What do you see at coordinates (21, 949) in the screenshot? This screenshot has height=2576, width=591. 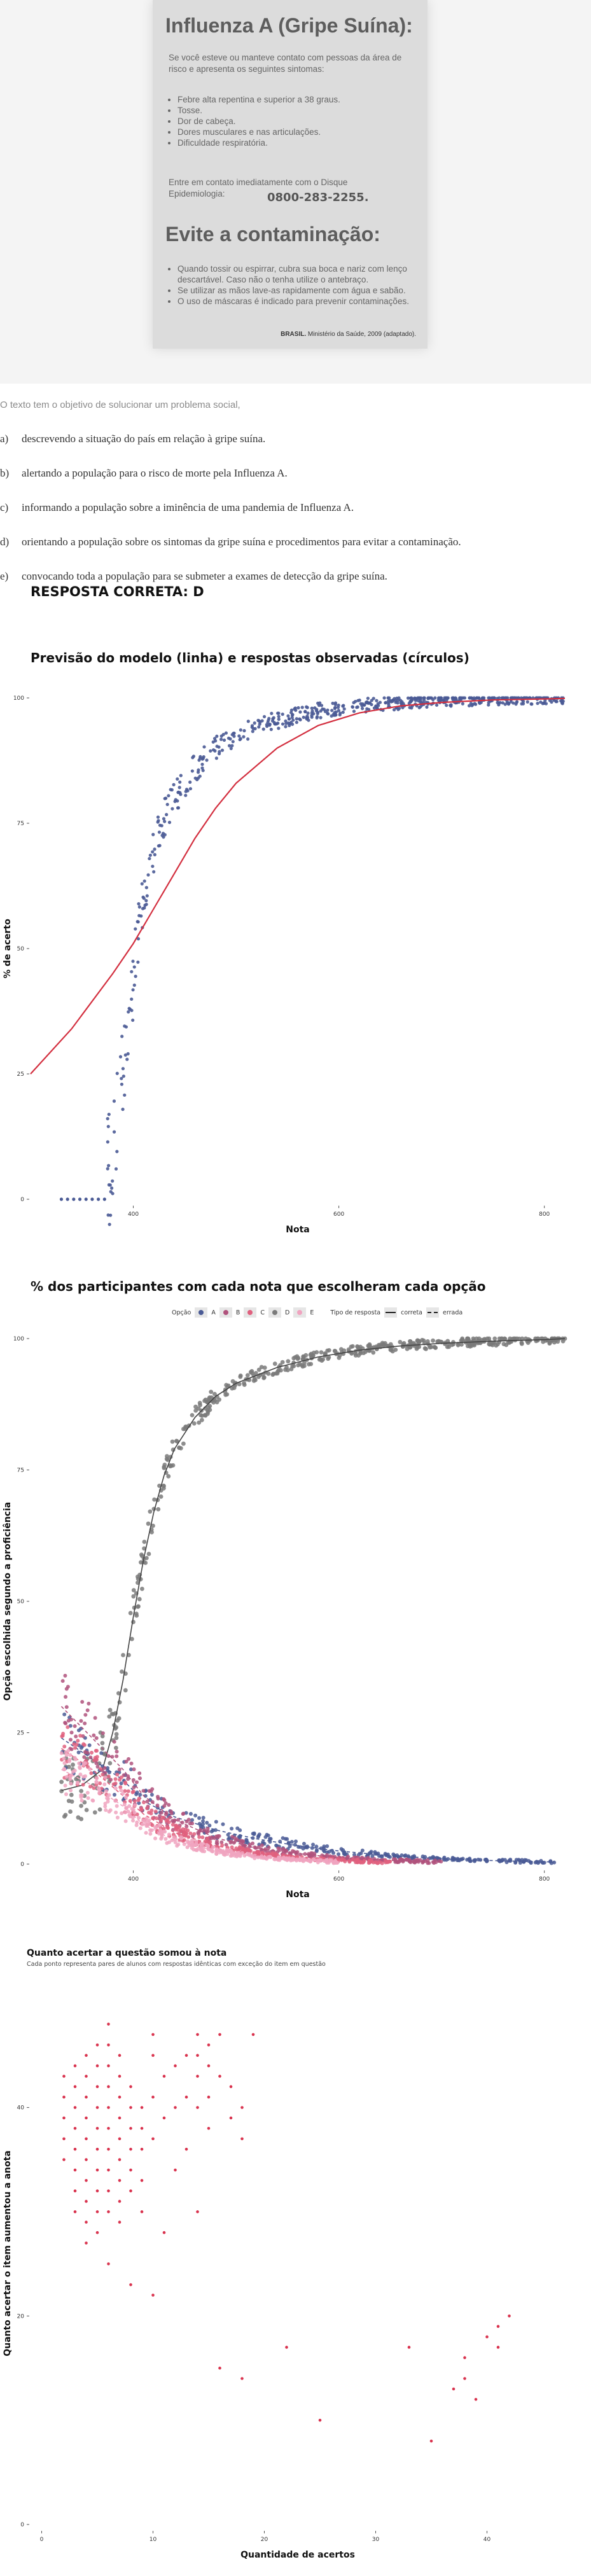 I see `chart1-ytick-label: 50` at bounding box center [21, 949].